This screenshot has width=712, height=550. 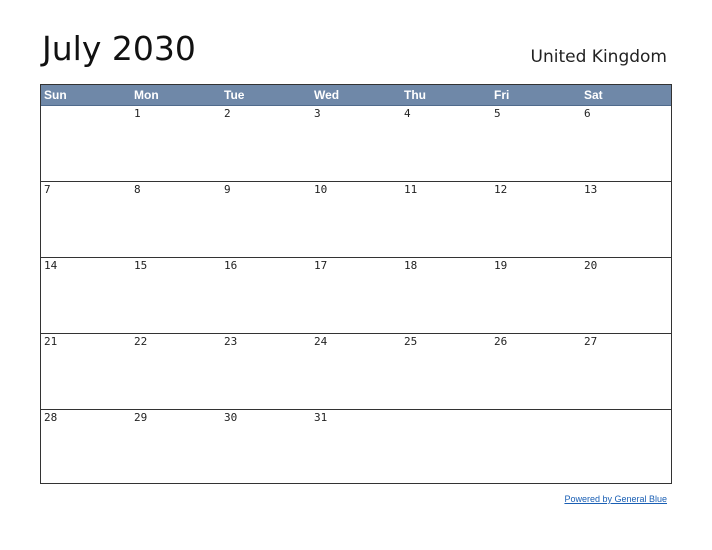 What do you see at coordinates (86, 448) in the screenshot?
I see `day-cell: 28` at bounding box center [86, 448].